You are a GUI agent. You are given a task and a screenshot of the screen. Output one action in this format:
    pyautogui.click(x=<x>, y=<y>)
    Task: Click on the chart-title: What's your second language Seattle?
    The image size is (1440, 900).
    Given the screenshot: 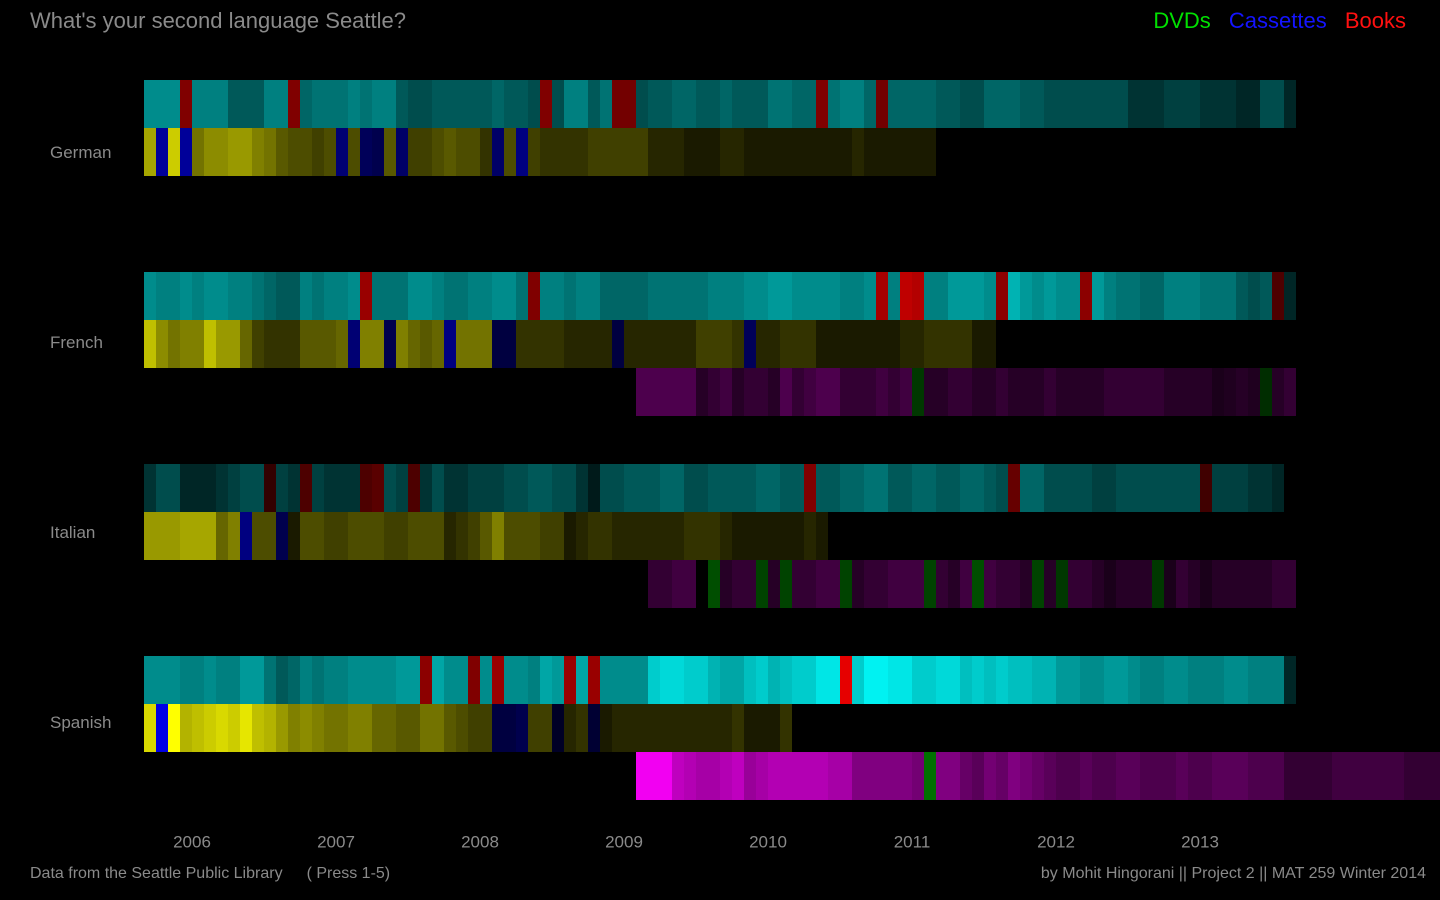 What is the action you would take?
    pyautogui.click(x=218, y=20)
    